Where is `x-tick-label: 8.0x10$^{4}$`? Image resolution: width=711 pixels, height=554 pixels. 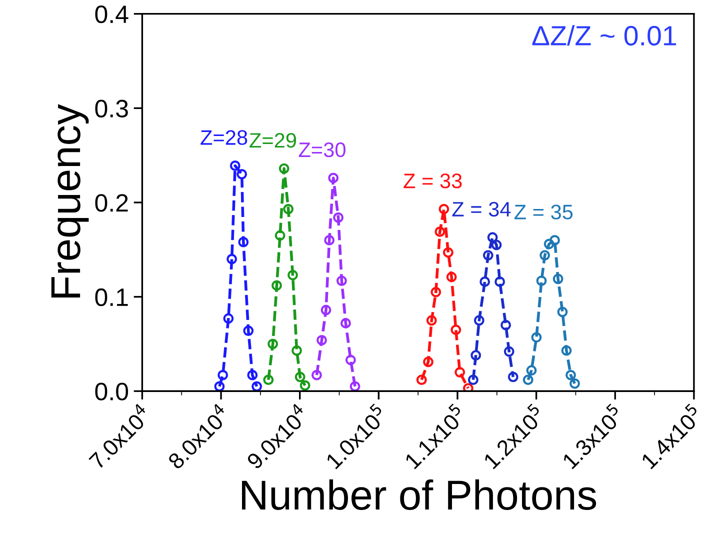
x-tick-label: 8.0x10$^{4}$ is located at coordinates (198, 436).